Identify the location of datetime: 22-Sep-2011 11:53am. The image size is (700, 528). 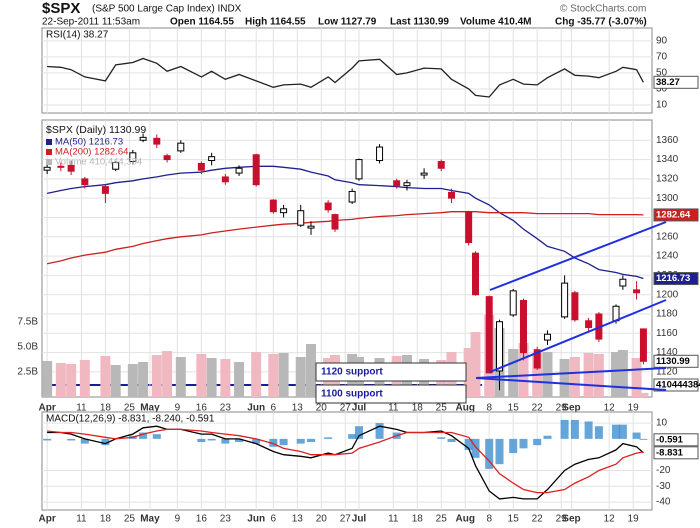
(91, 22).